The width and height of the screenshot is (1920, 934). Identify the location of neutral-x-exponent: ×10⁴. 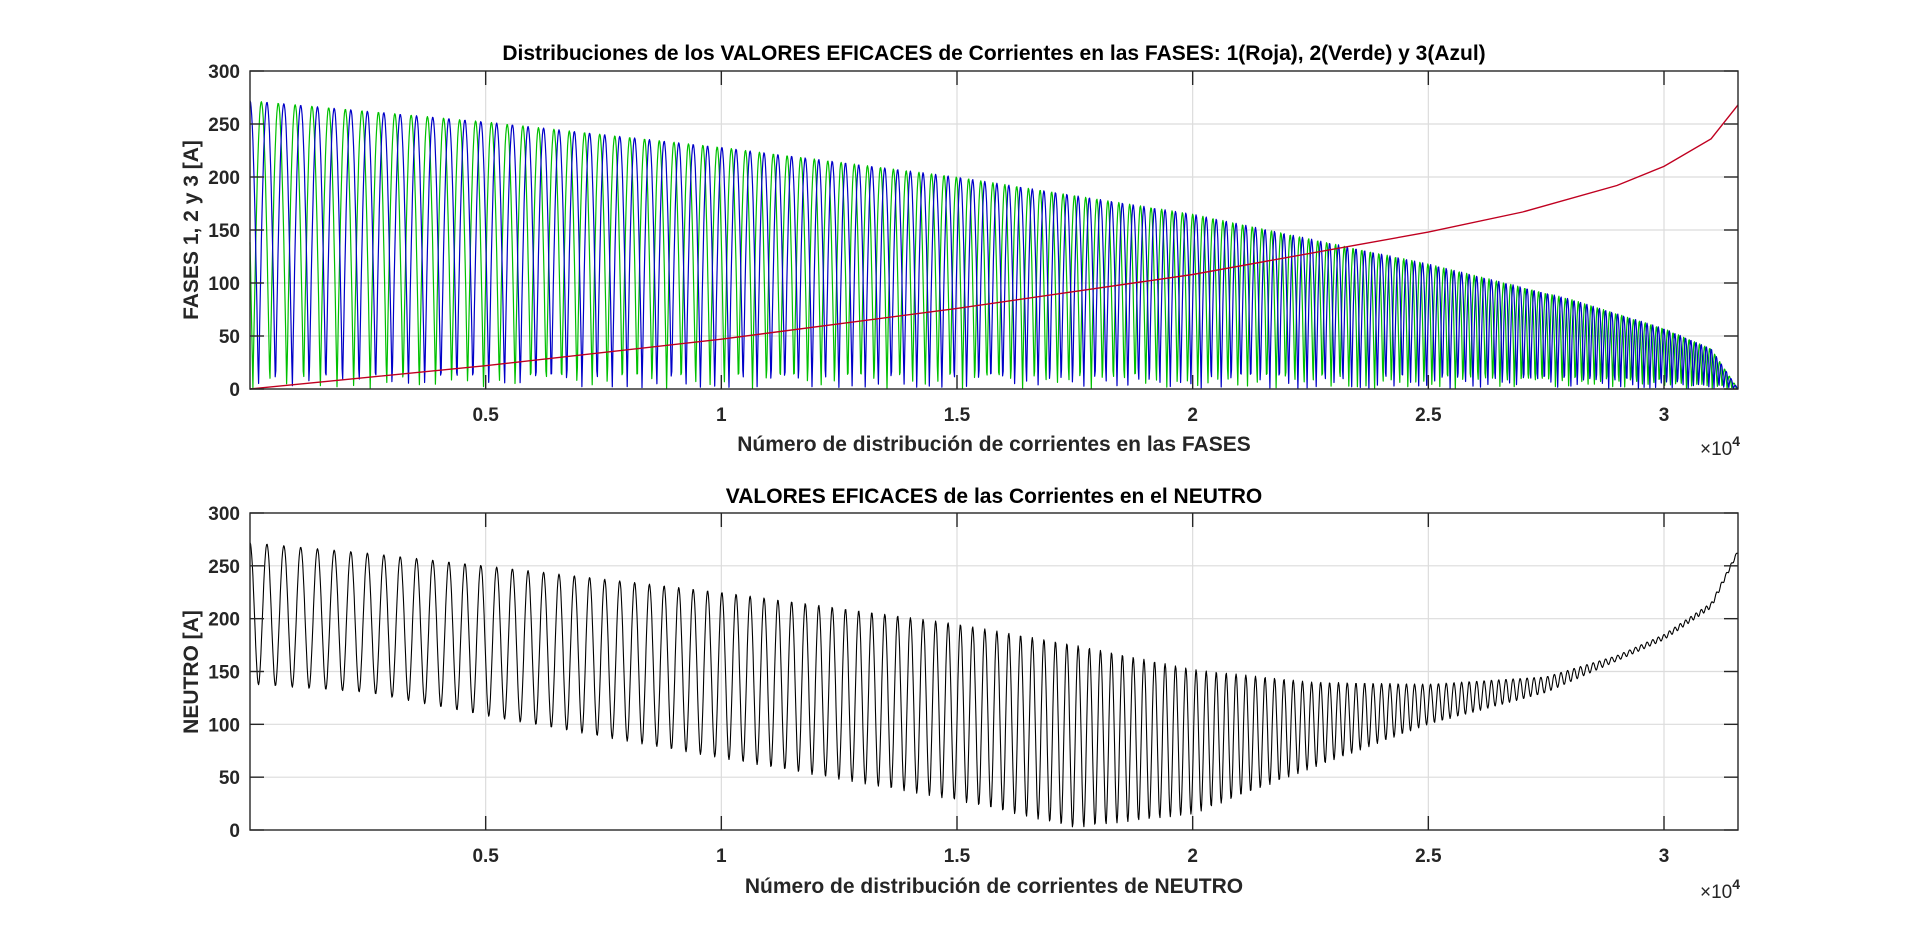
(1720, 889).